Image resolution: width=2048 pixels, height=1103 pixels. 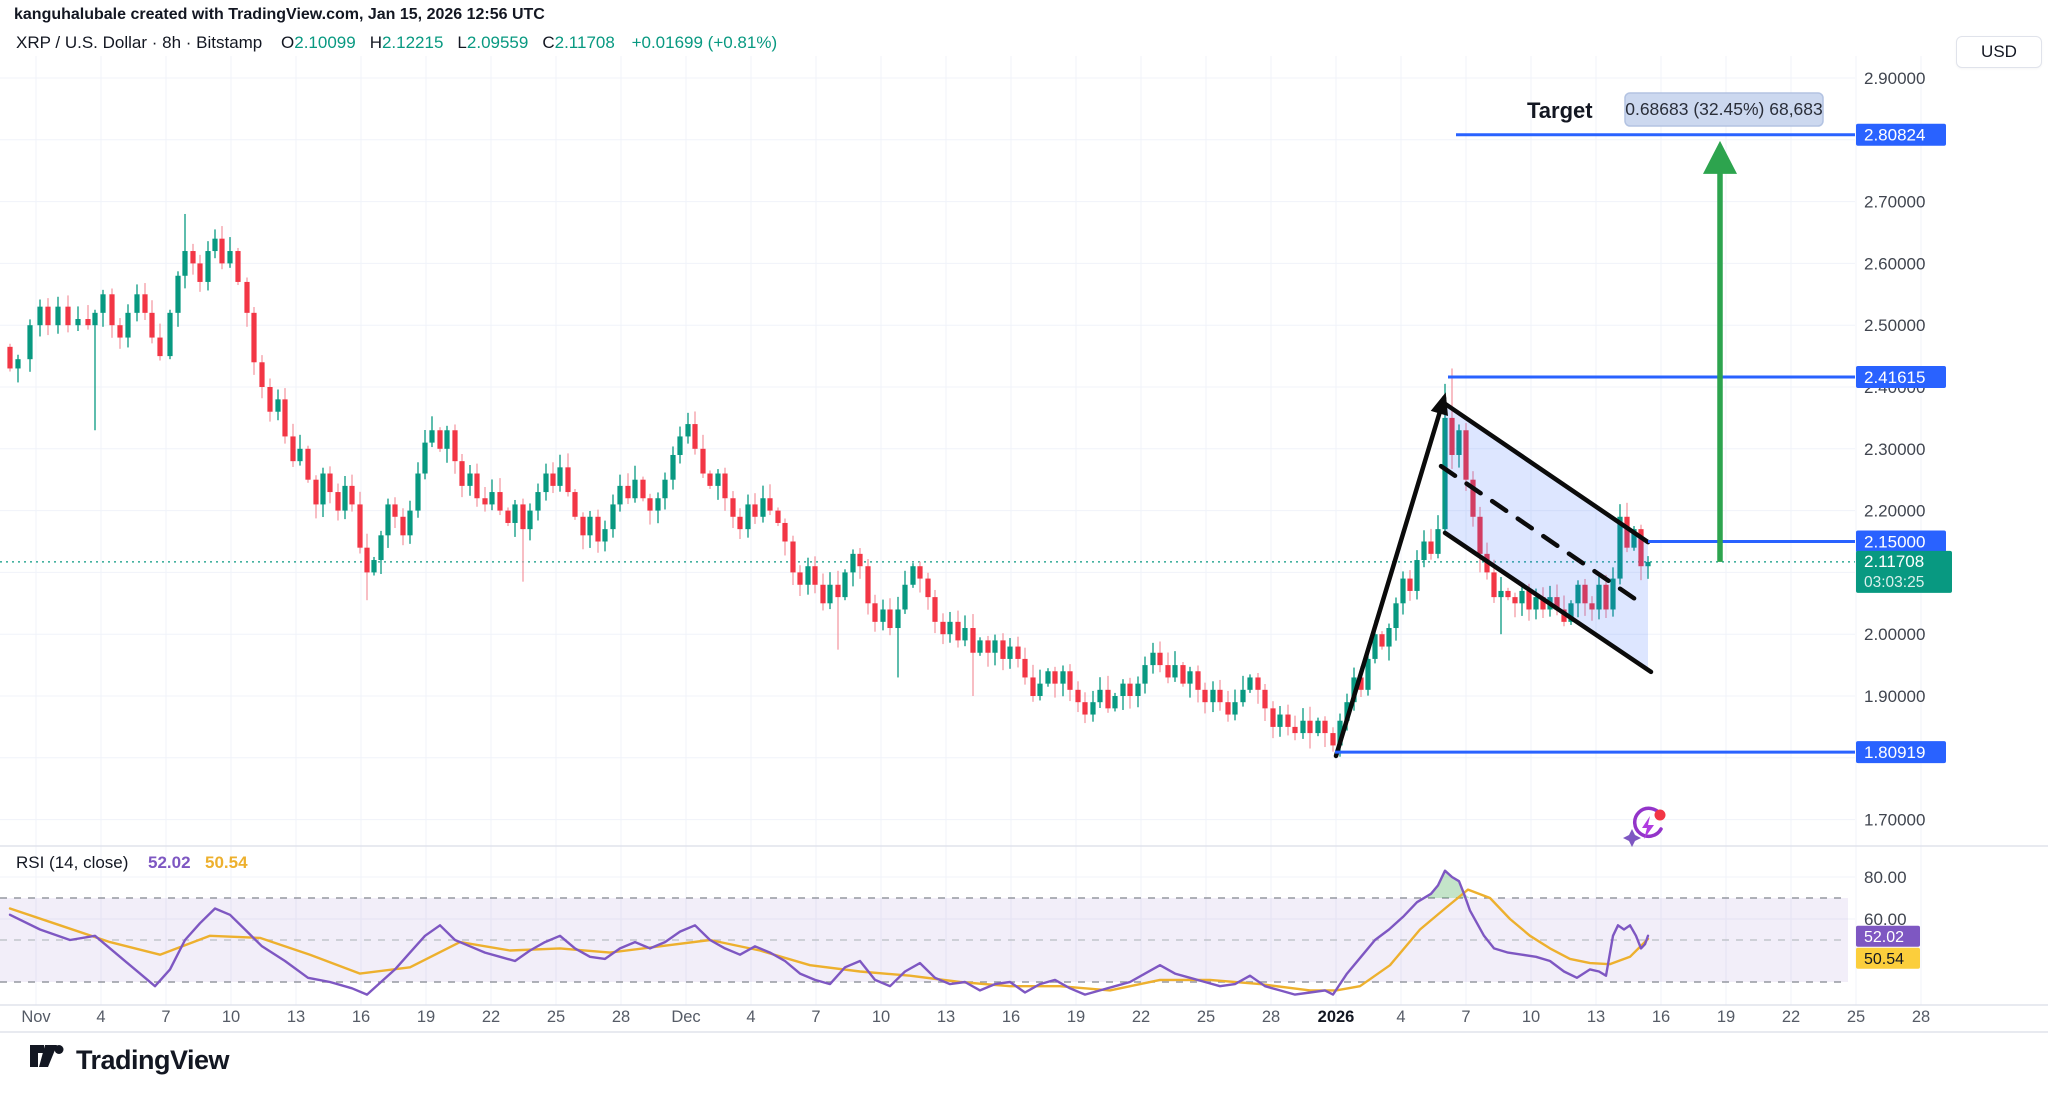 I want to click on pole-trend-arrow, so click(x=1390, y=577).